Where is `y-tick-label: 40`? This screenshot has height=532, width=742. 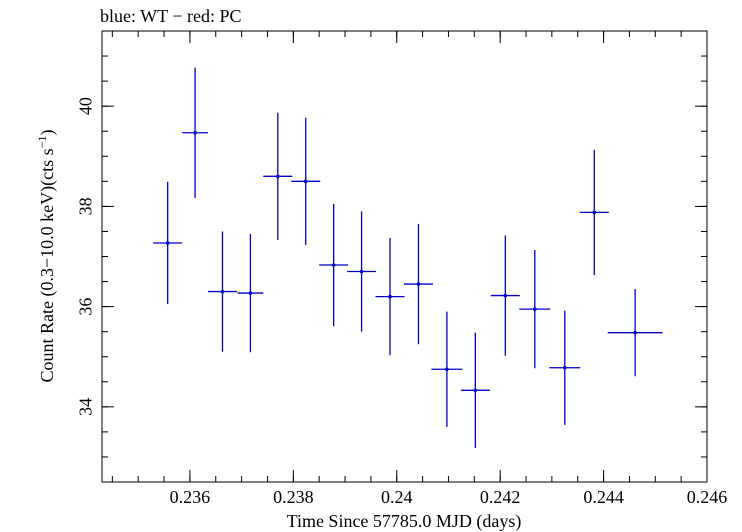
y-tick-label: 40 is located at coordinates (85, 106).